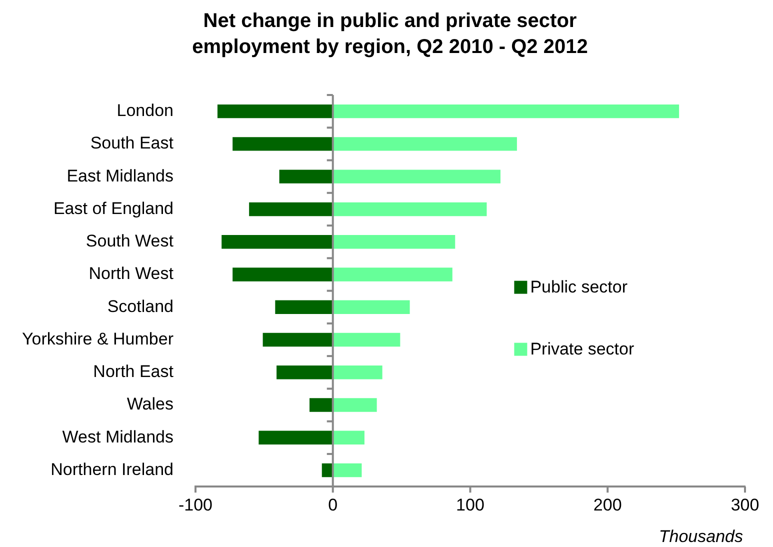 Image resolution: width=773 pixels, height=547 pixels. I want to click on legend-label: Public sector, so click(579, 286).